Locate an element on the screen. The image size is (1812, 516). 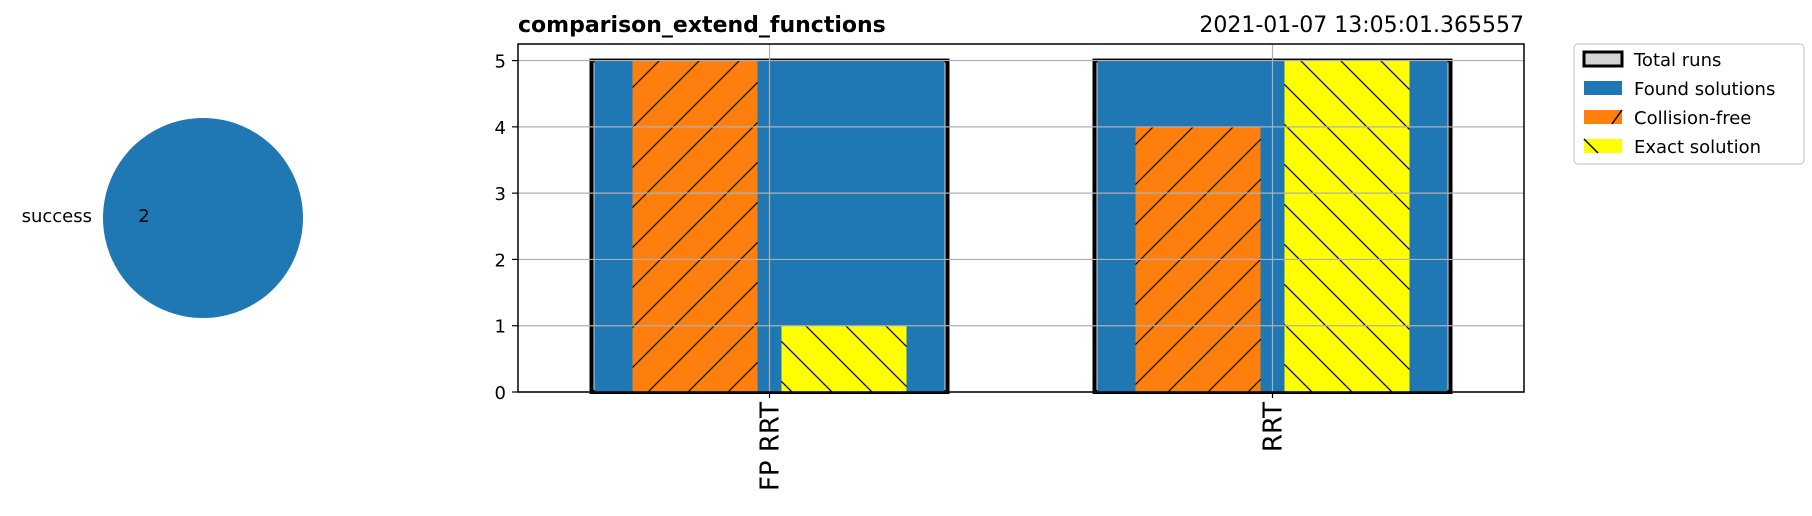
legend-swatch-exact-solution is located at coordinates (1603, 146).